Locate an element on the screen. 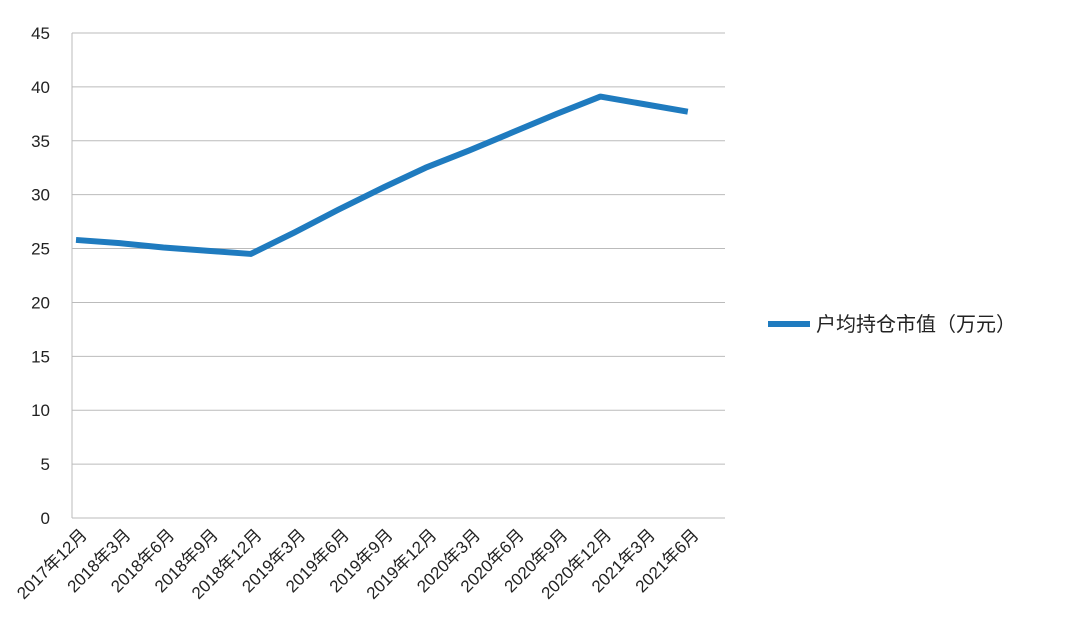 The image size is (1080, 641). y-tick-label: 35 is located at coordinates (40, 141).